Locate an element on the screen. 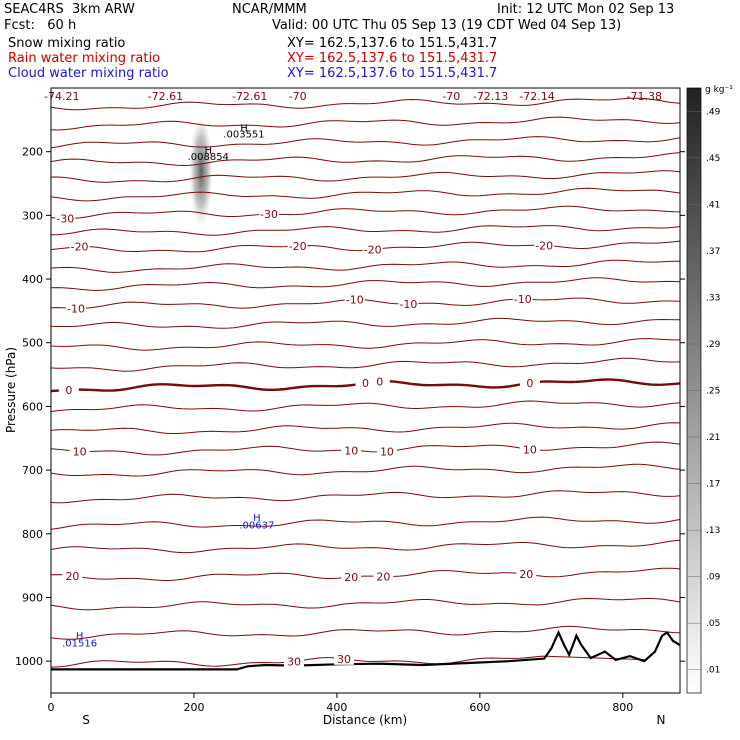 The image size is (740, 740). colorbar-label: .25 is located at coordinates (713, 392).